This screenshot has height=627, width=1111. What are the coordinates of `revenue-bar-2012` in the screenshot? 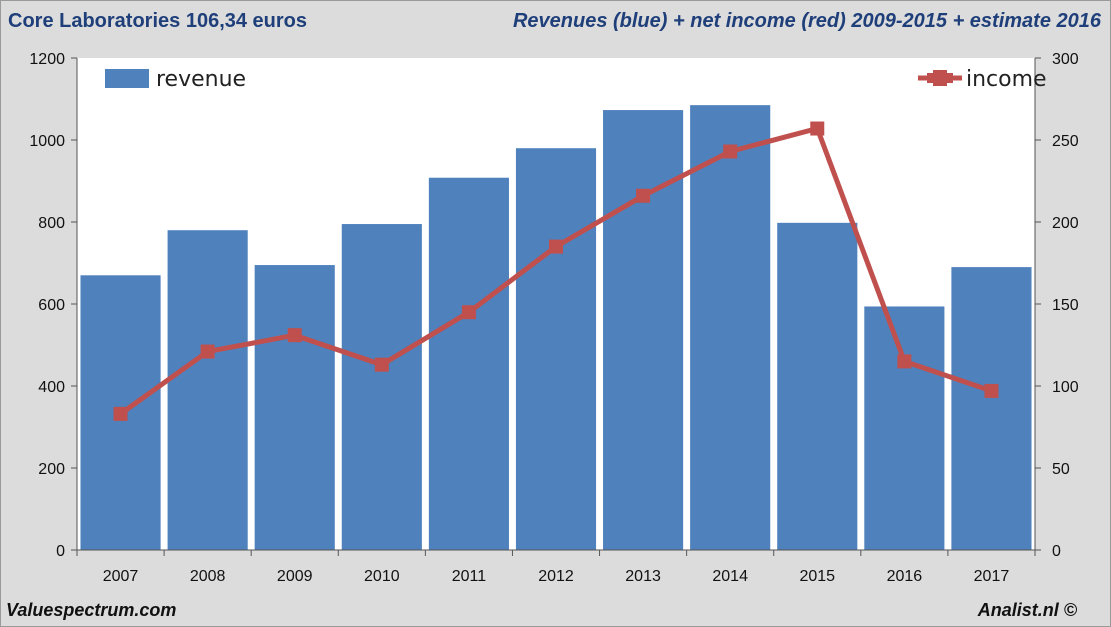 It's located at (556, 349).